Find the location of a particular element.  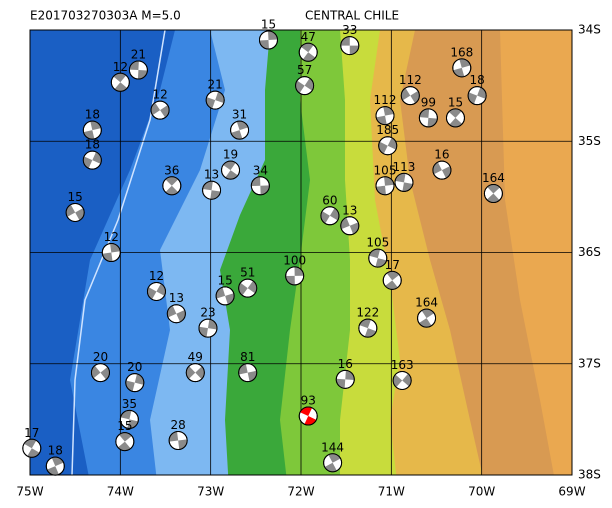

depth-label: 113 is located at coordinates (404, 167).